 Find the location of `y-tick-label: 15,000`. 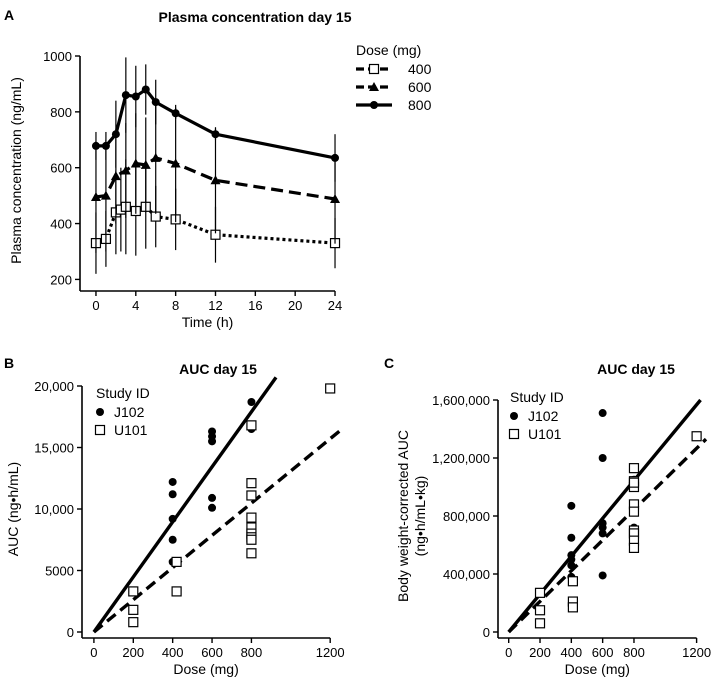

y-tick-label: 15,000 is located at coordinates (54, 448).